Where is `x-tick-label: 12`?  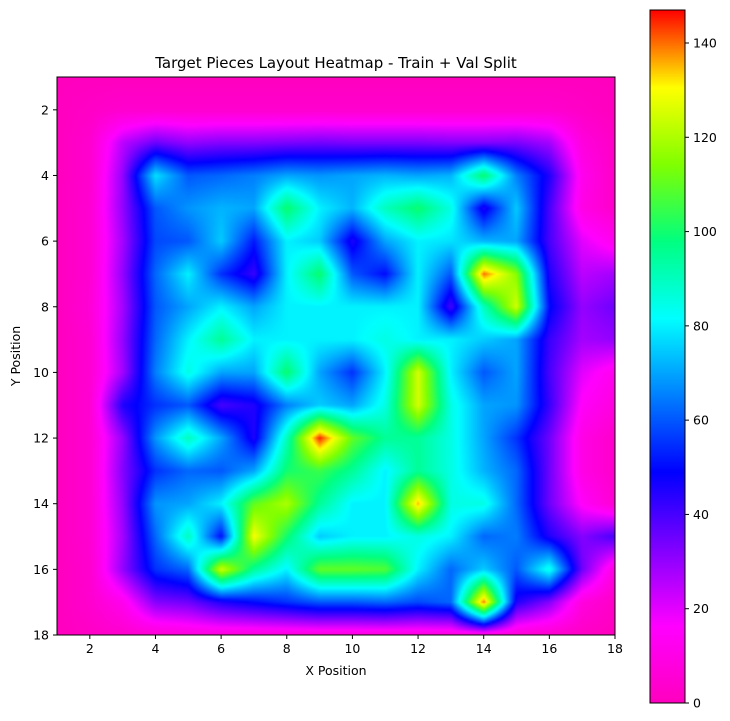
x-tick-label: 12 is located at coordinates (418, 648).